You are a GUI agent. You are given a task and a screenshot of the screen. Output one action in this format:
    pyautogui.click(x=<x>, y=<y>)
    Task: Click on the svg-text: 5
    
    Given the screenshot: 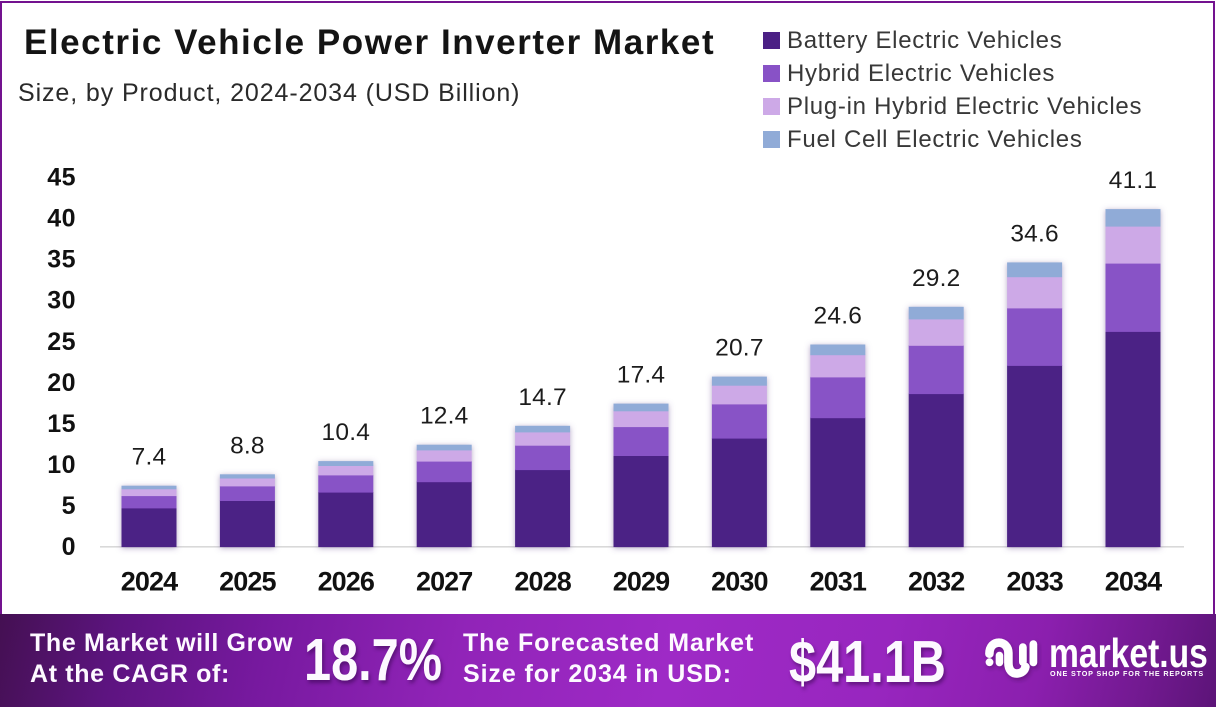 What is the action you would take?
    pyautogui.click(x=69, y=506)
    